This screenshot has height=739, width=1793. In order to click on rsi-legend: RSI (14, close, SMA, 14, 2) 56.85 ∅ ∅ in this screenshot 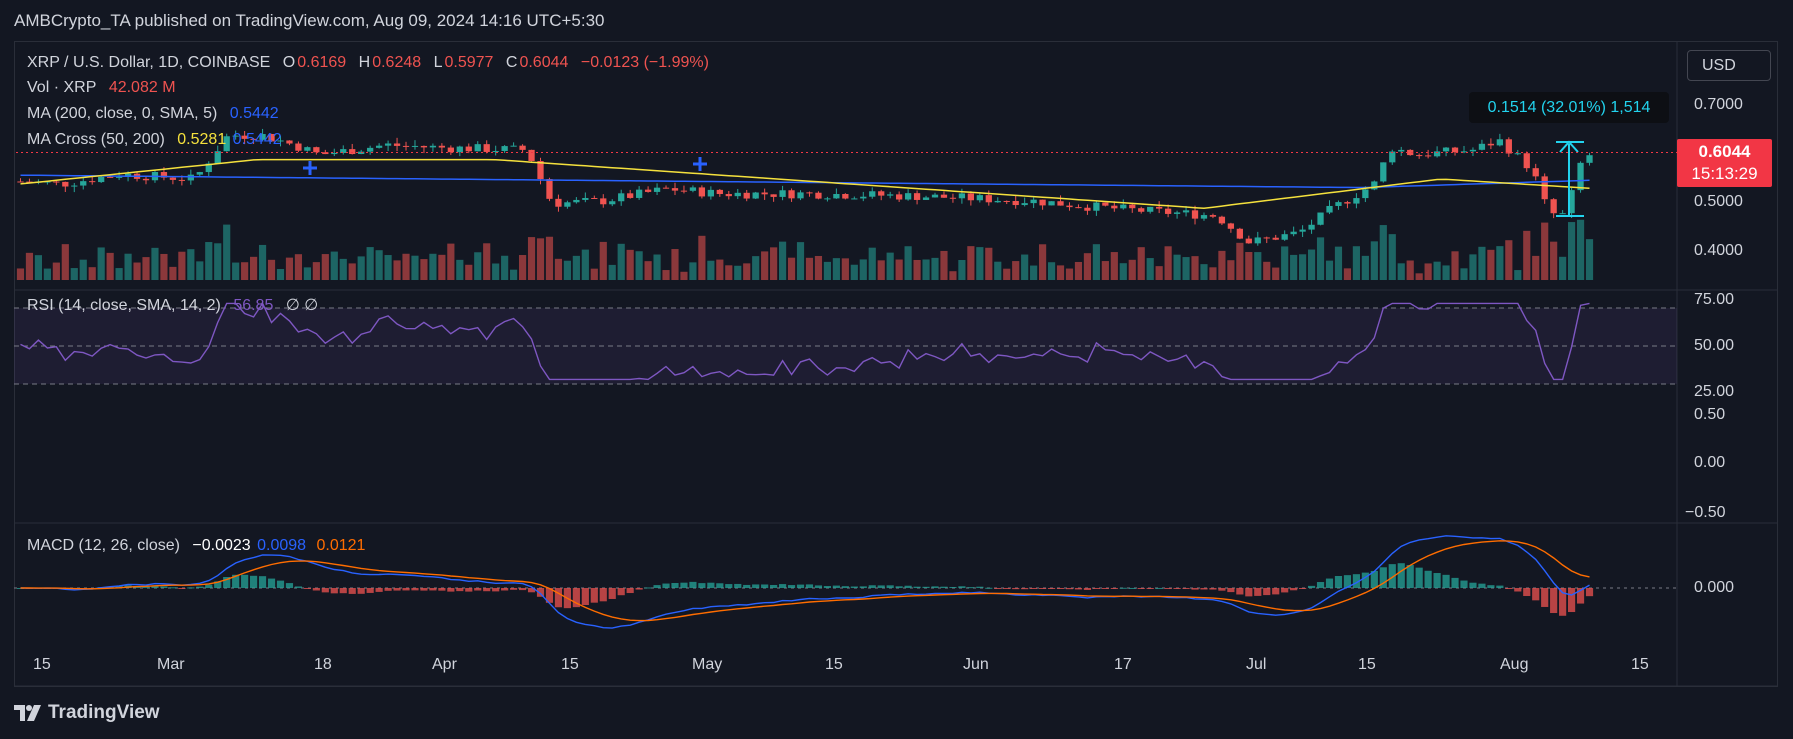, I will do `click(173, 305)`.